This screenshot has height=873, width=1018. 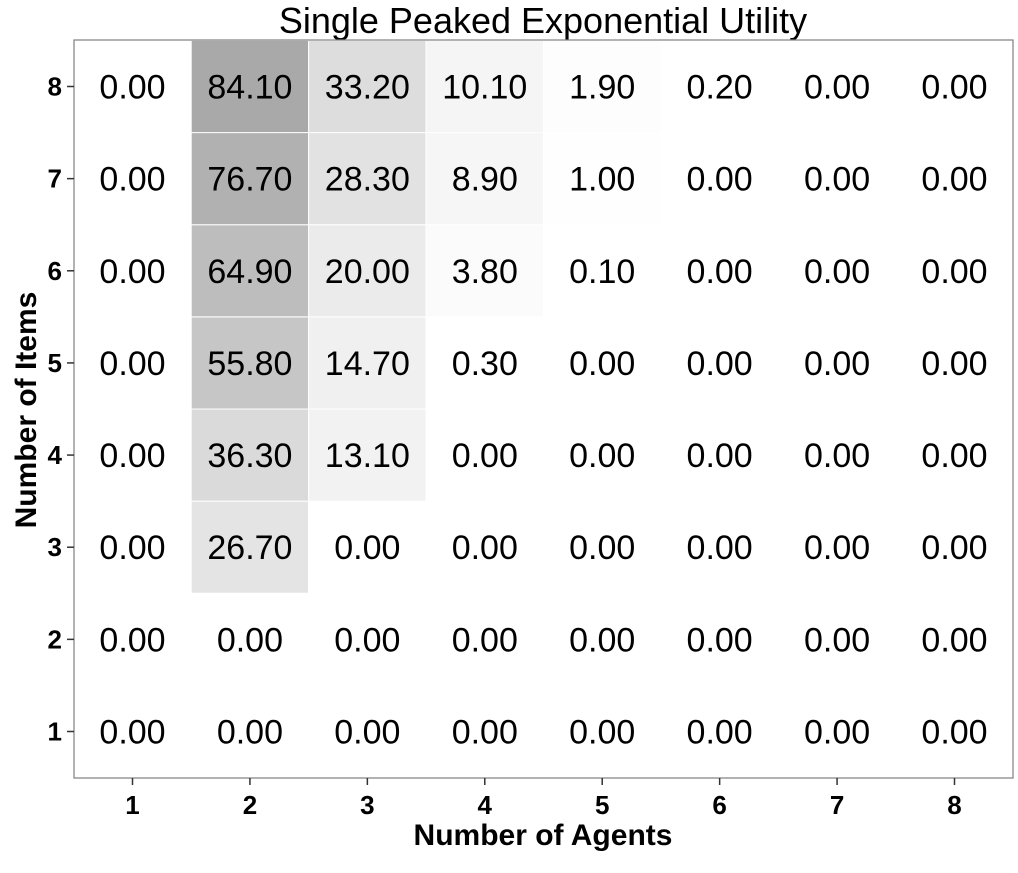 I want to click on cell-value-label: 76.70, so click(x=249, y=180).